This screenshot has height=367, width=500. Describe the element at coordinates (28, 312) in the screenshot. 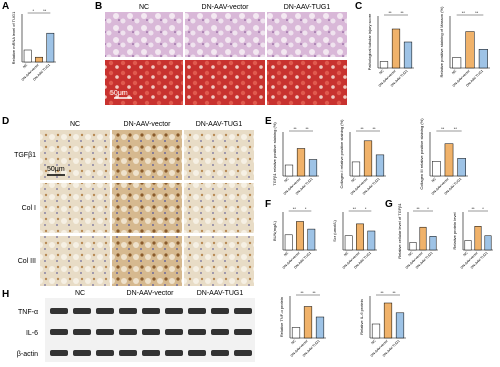

I see `row-label: TNF-α` at that location.